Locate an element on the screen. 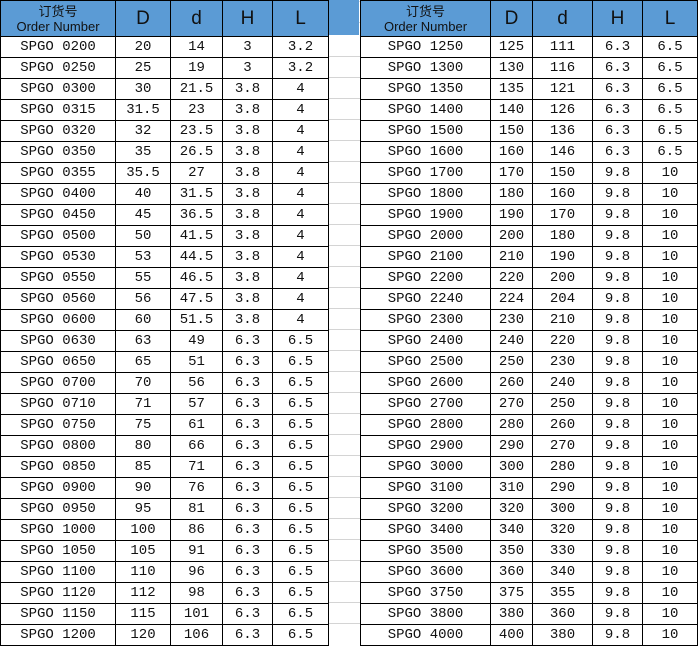 The image size is (698, 646). cell-D: 112 is located at coordinates (143, 593).